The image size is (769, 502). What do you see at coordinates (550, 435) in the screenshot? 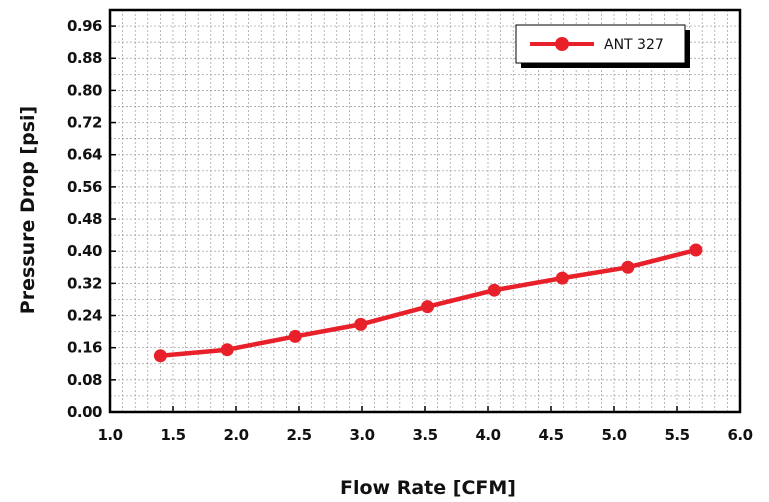
I see `x-tick-label: 4.5` at bounding box center [550, 435].